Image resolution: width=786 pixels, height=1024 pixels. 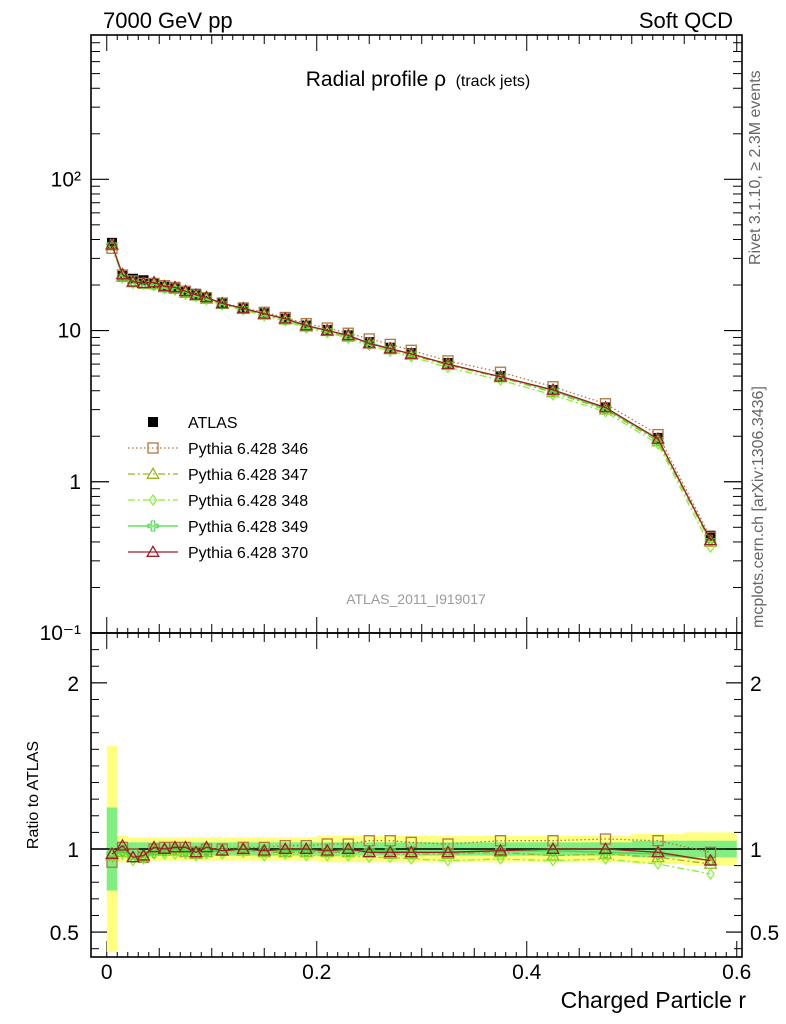 What do you see at coordinates (248, 553) in the screenshot?
I see `legend-label: Pythia 6.428 370` at bounding box center [248, 553].